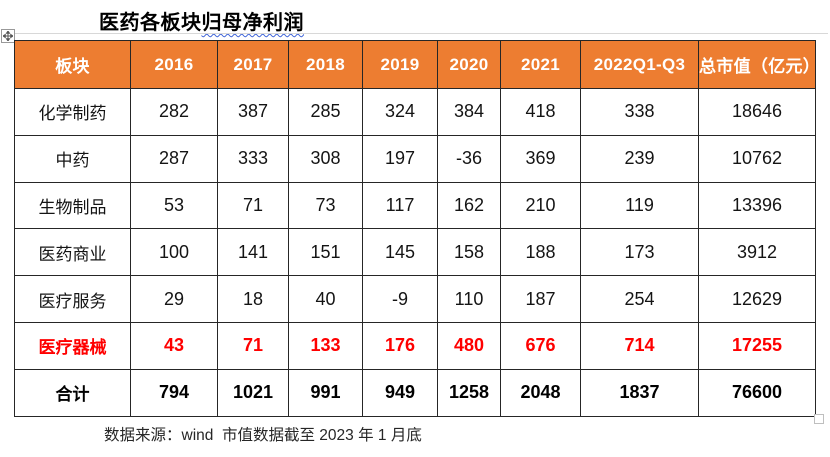 This screenshot has height=457, width=830. I want to click on data-cell: 173, so click(639, 252).